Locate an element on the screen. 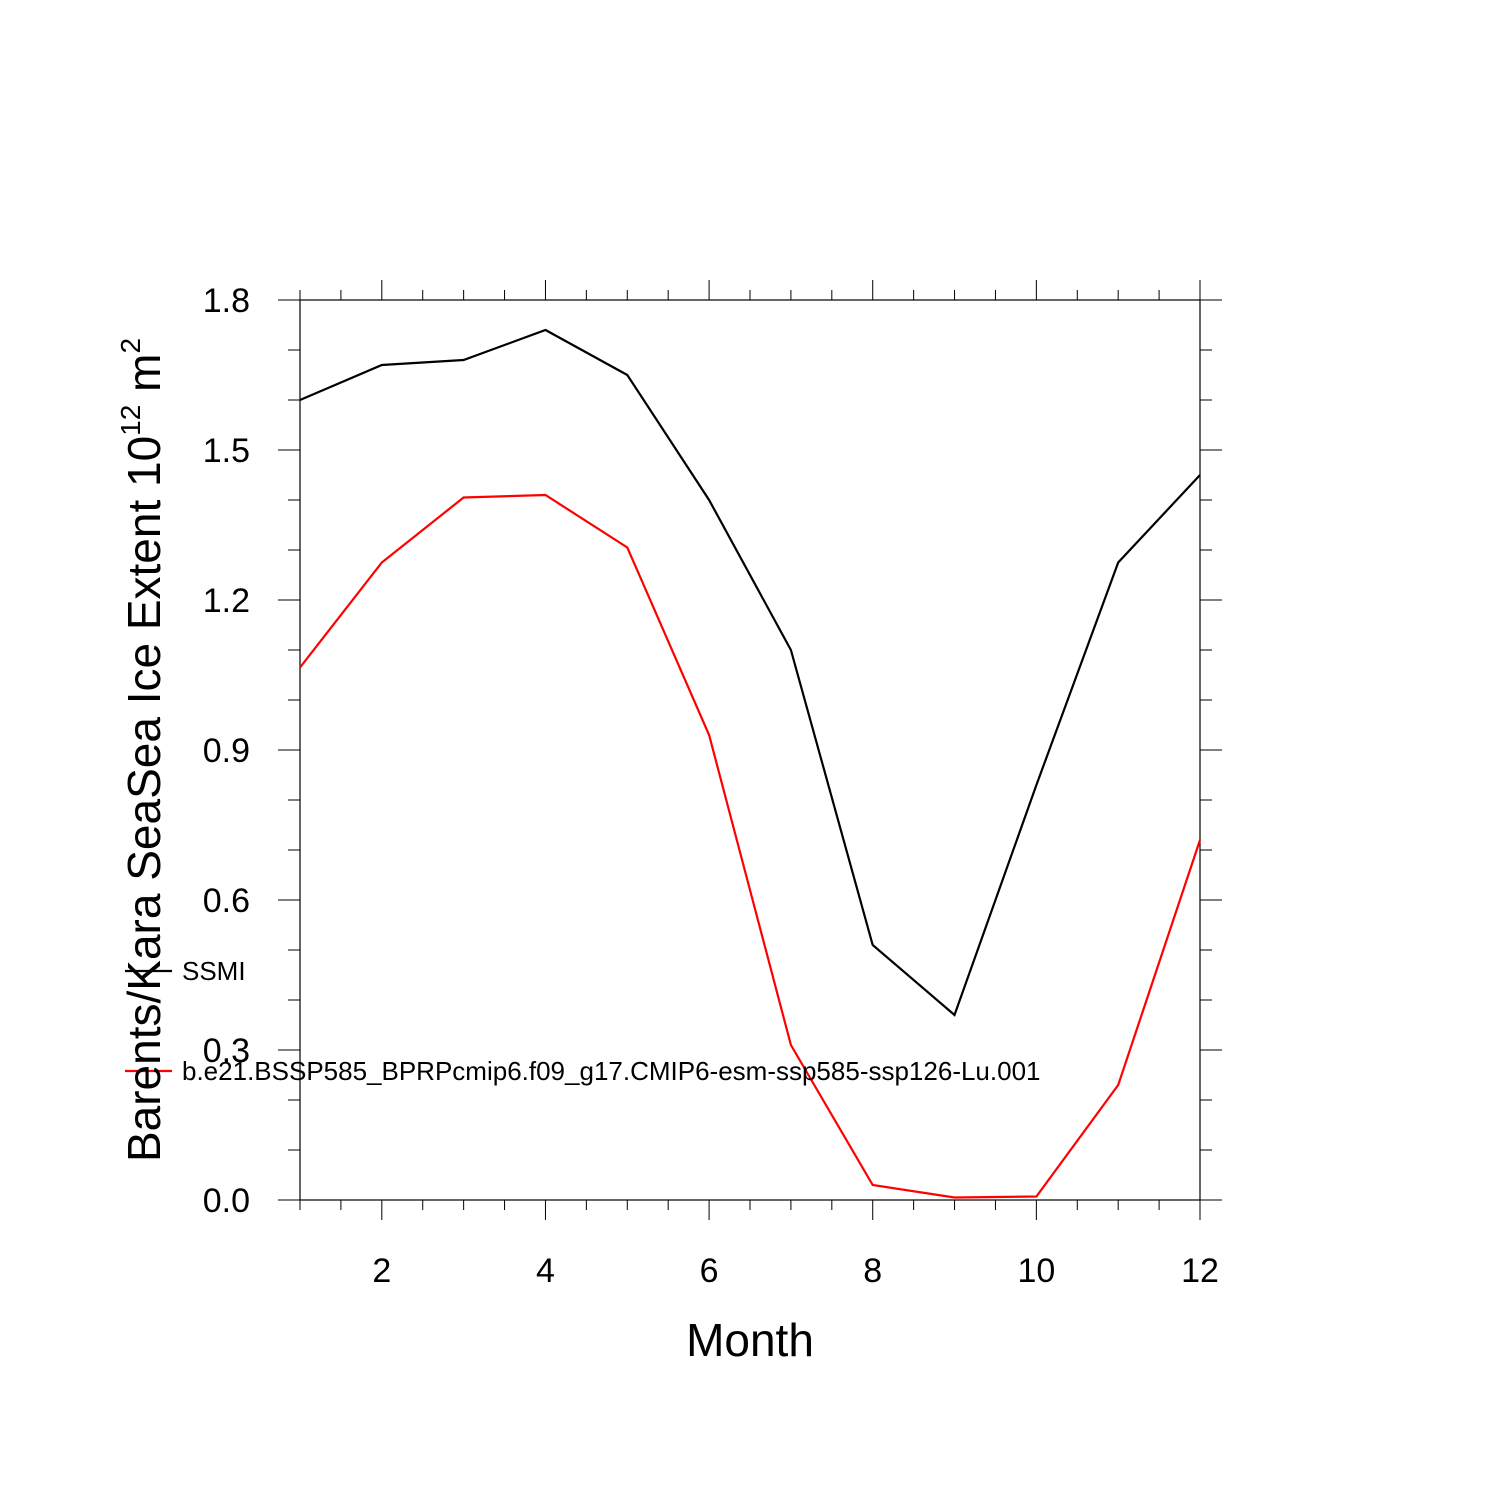  y-axis-title: Barents/Kara SeaSea Ice Extent 1012 m2 is located at coordinates (142, 750).